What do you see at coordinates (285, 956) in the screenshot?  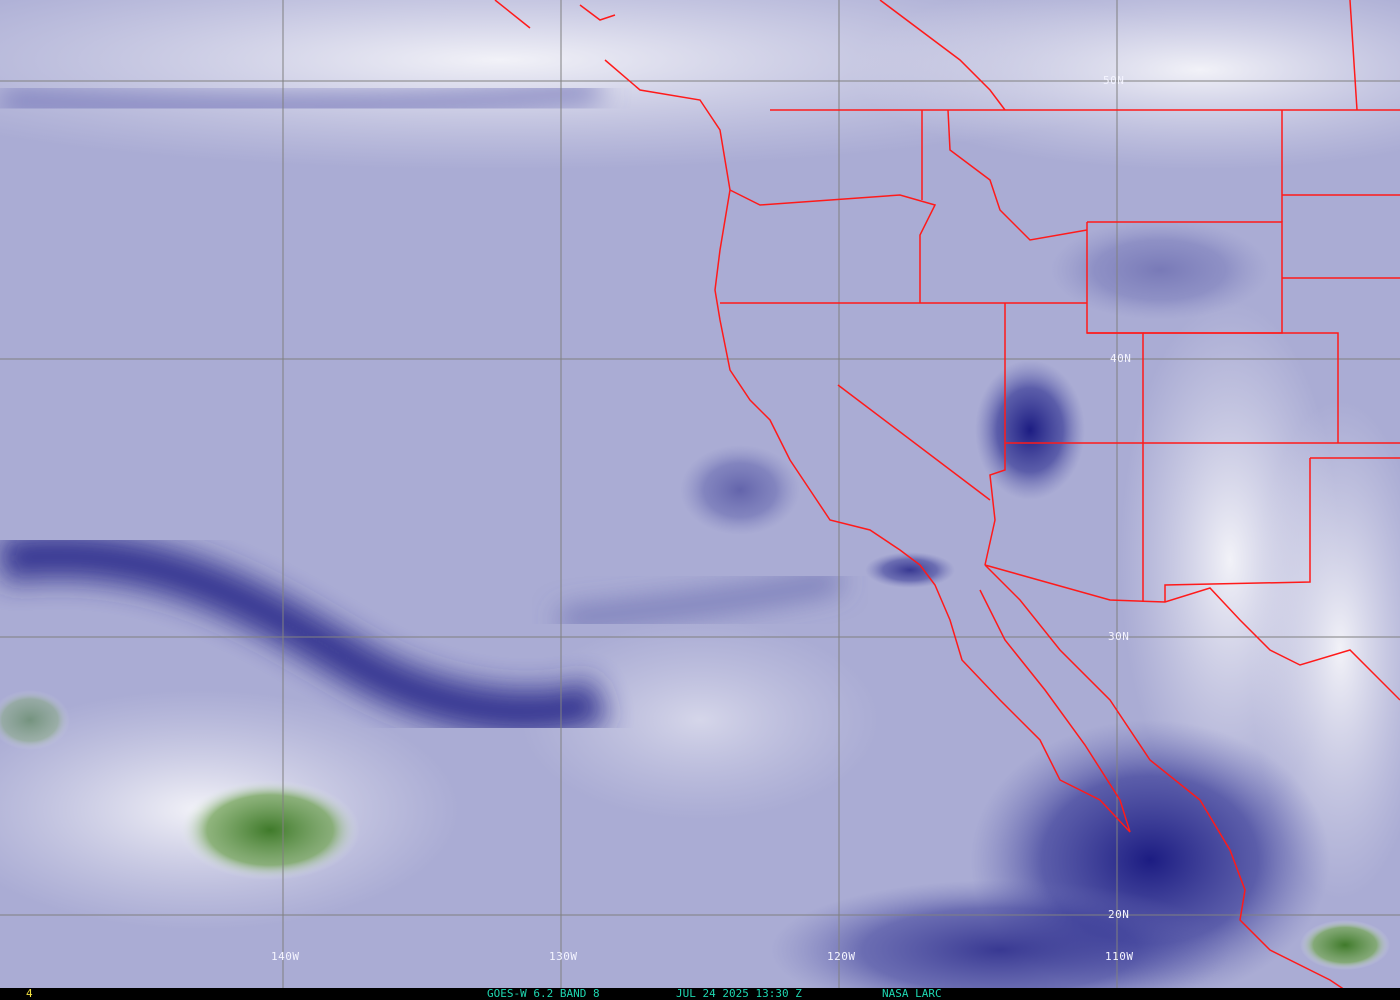 I see `longitude-label: 140W` at bounding box center [285, 956].